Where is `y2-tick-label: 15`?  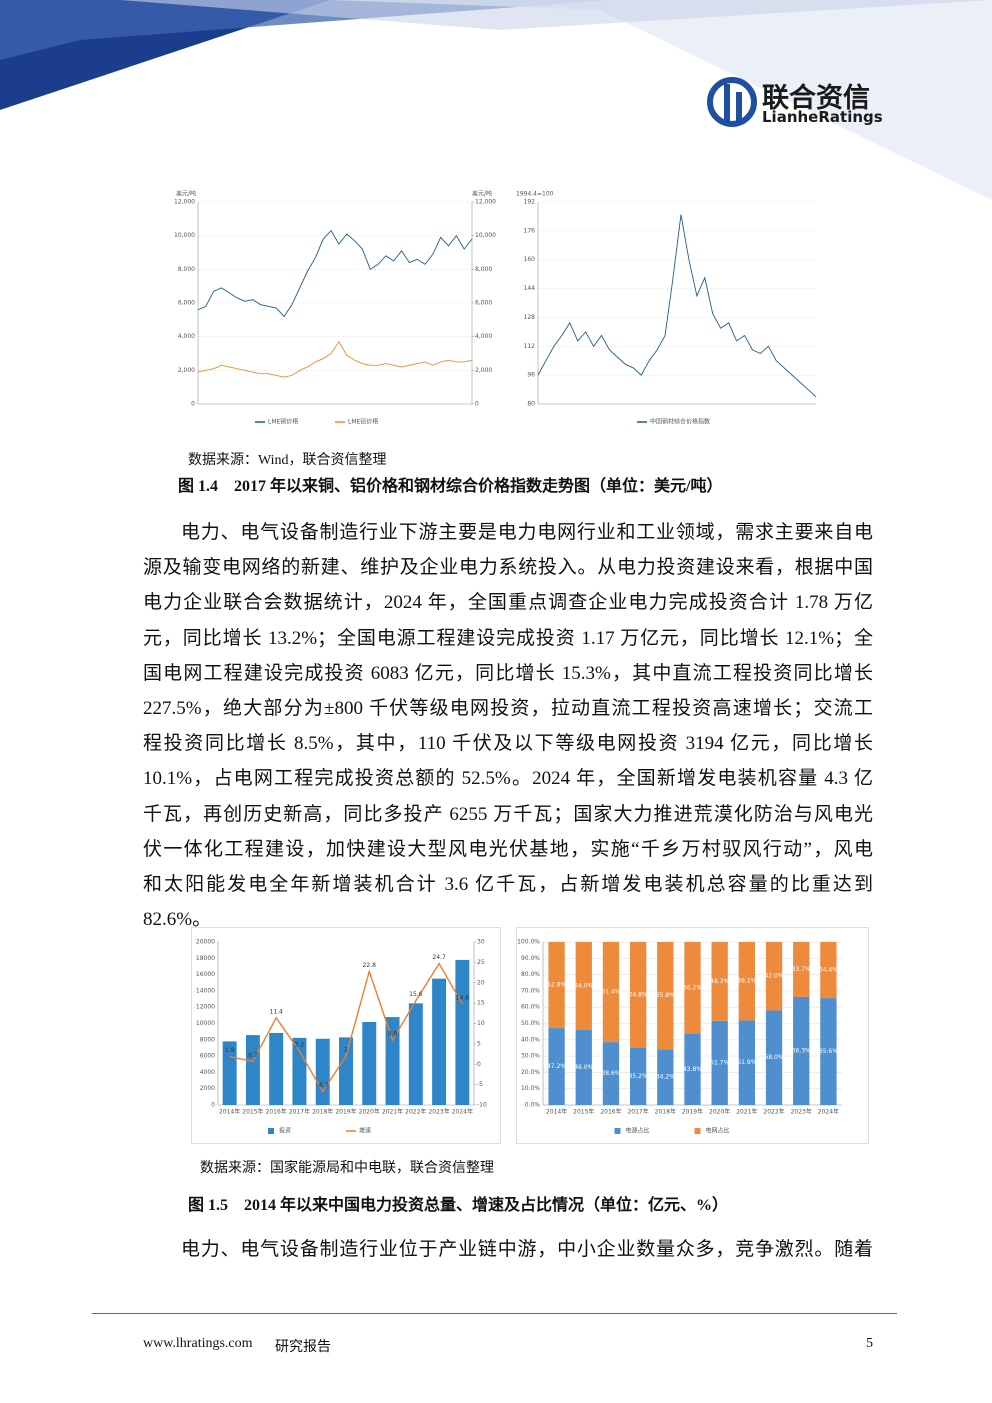
y2-tick-label: 15 is located at coordinates (481, 1003).